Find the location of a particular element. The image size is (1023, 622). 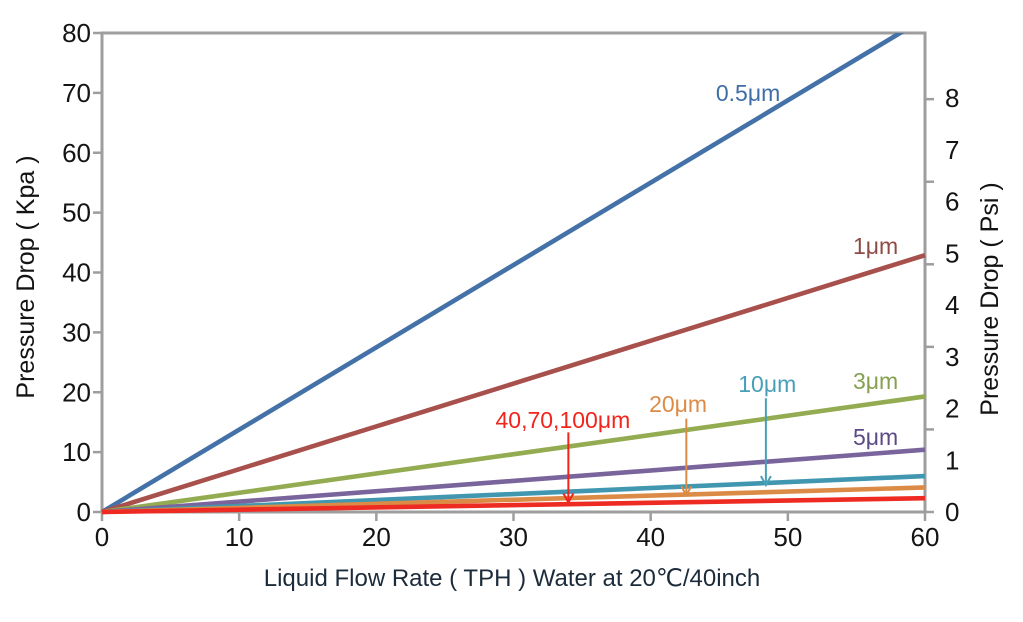

y-right-tick-label: 2 is located at coordinates (952, 409).